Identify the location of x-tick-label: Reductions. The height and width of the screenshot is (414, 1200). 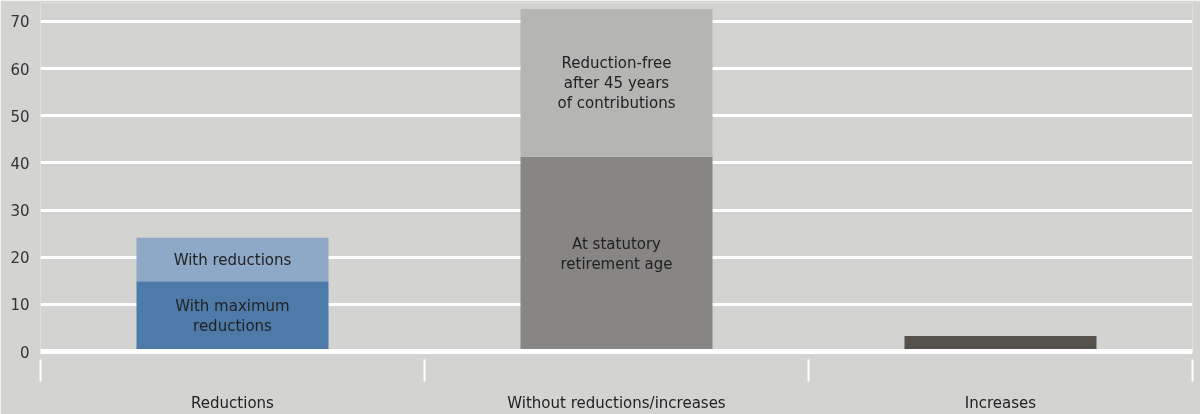
(233, 402).